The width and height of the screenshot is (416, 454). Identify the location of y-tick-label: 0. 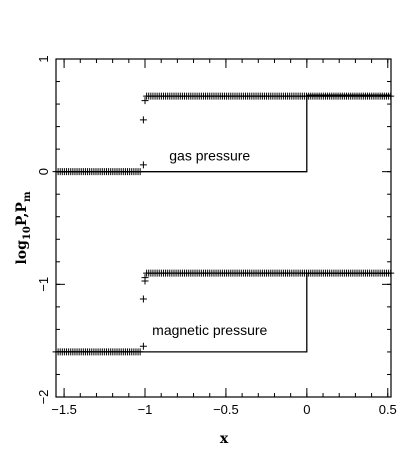
(43, 171).